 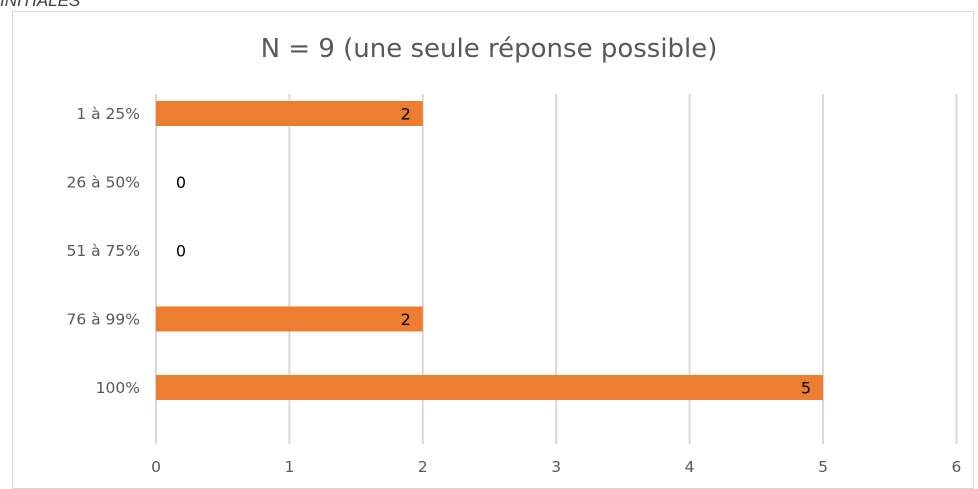 I want to click on y-category-label: 100%, so click(x=118, y=388).